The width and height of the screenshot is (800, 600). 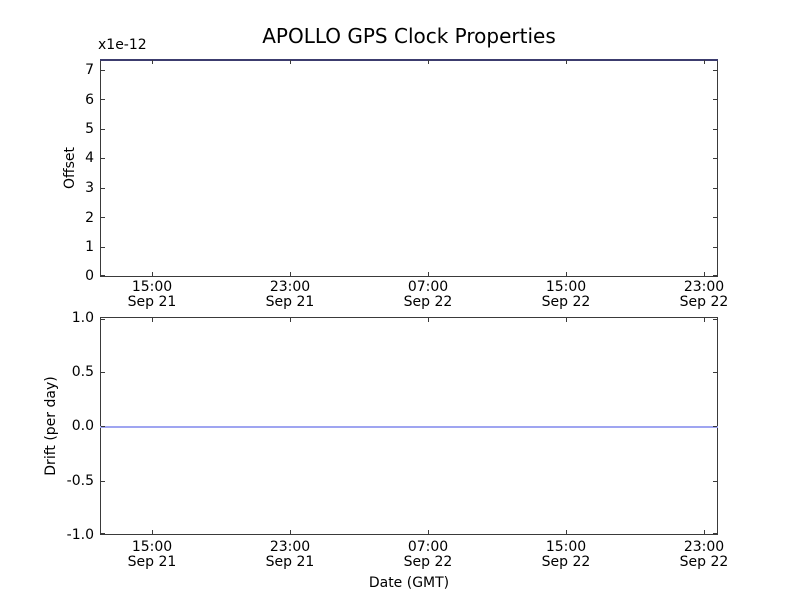 I want to click on drift-series-line, so click(x=409, y=427).